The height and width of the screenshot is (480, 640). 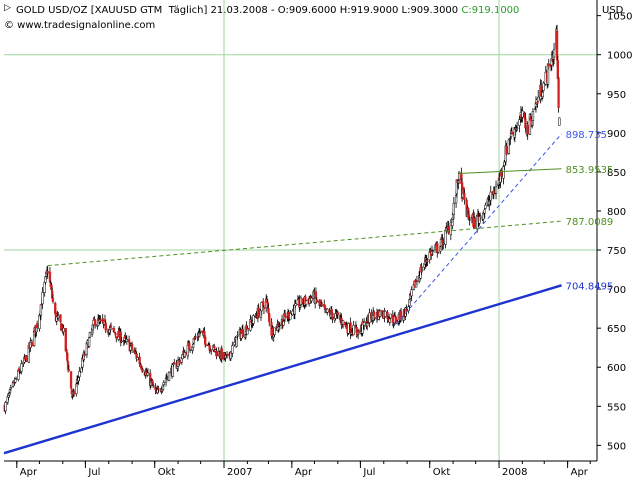 What do you see at coordinates (616, 290) in the screenshot?
I see `y-tick-label: 700` at bounding box center [616, 290].